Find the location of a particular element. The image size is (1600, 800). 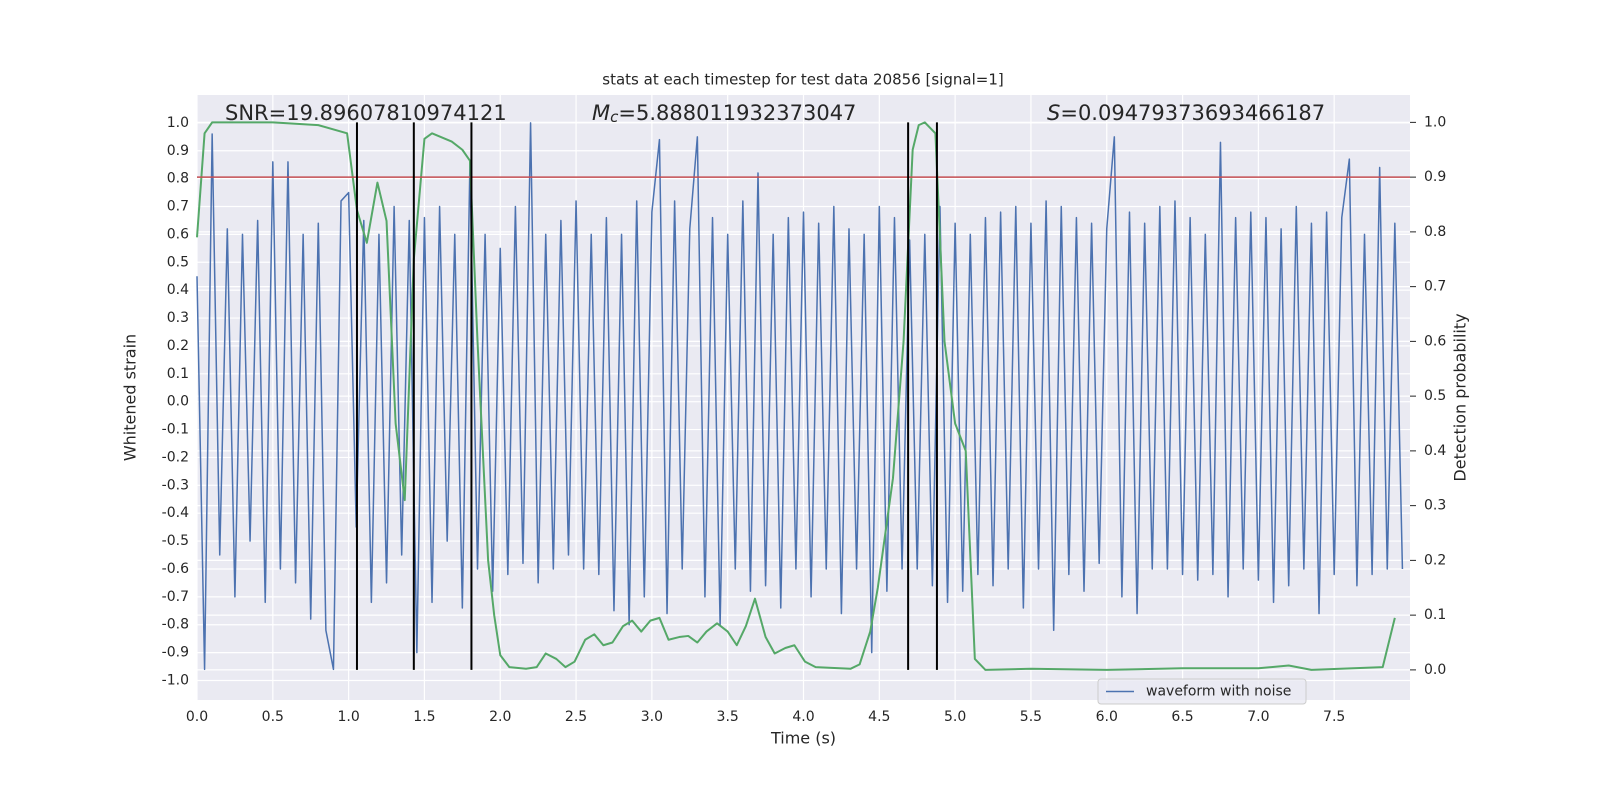

x-tick-label: 2.5 is located at coordinates (576, 717).